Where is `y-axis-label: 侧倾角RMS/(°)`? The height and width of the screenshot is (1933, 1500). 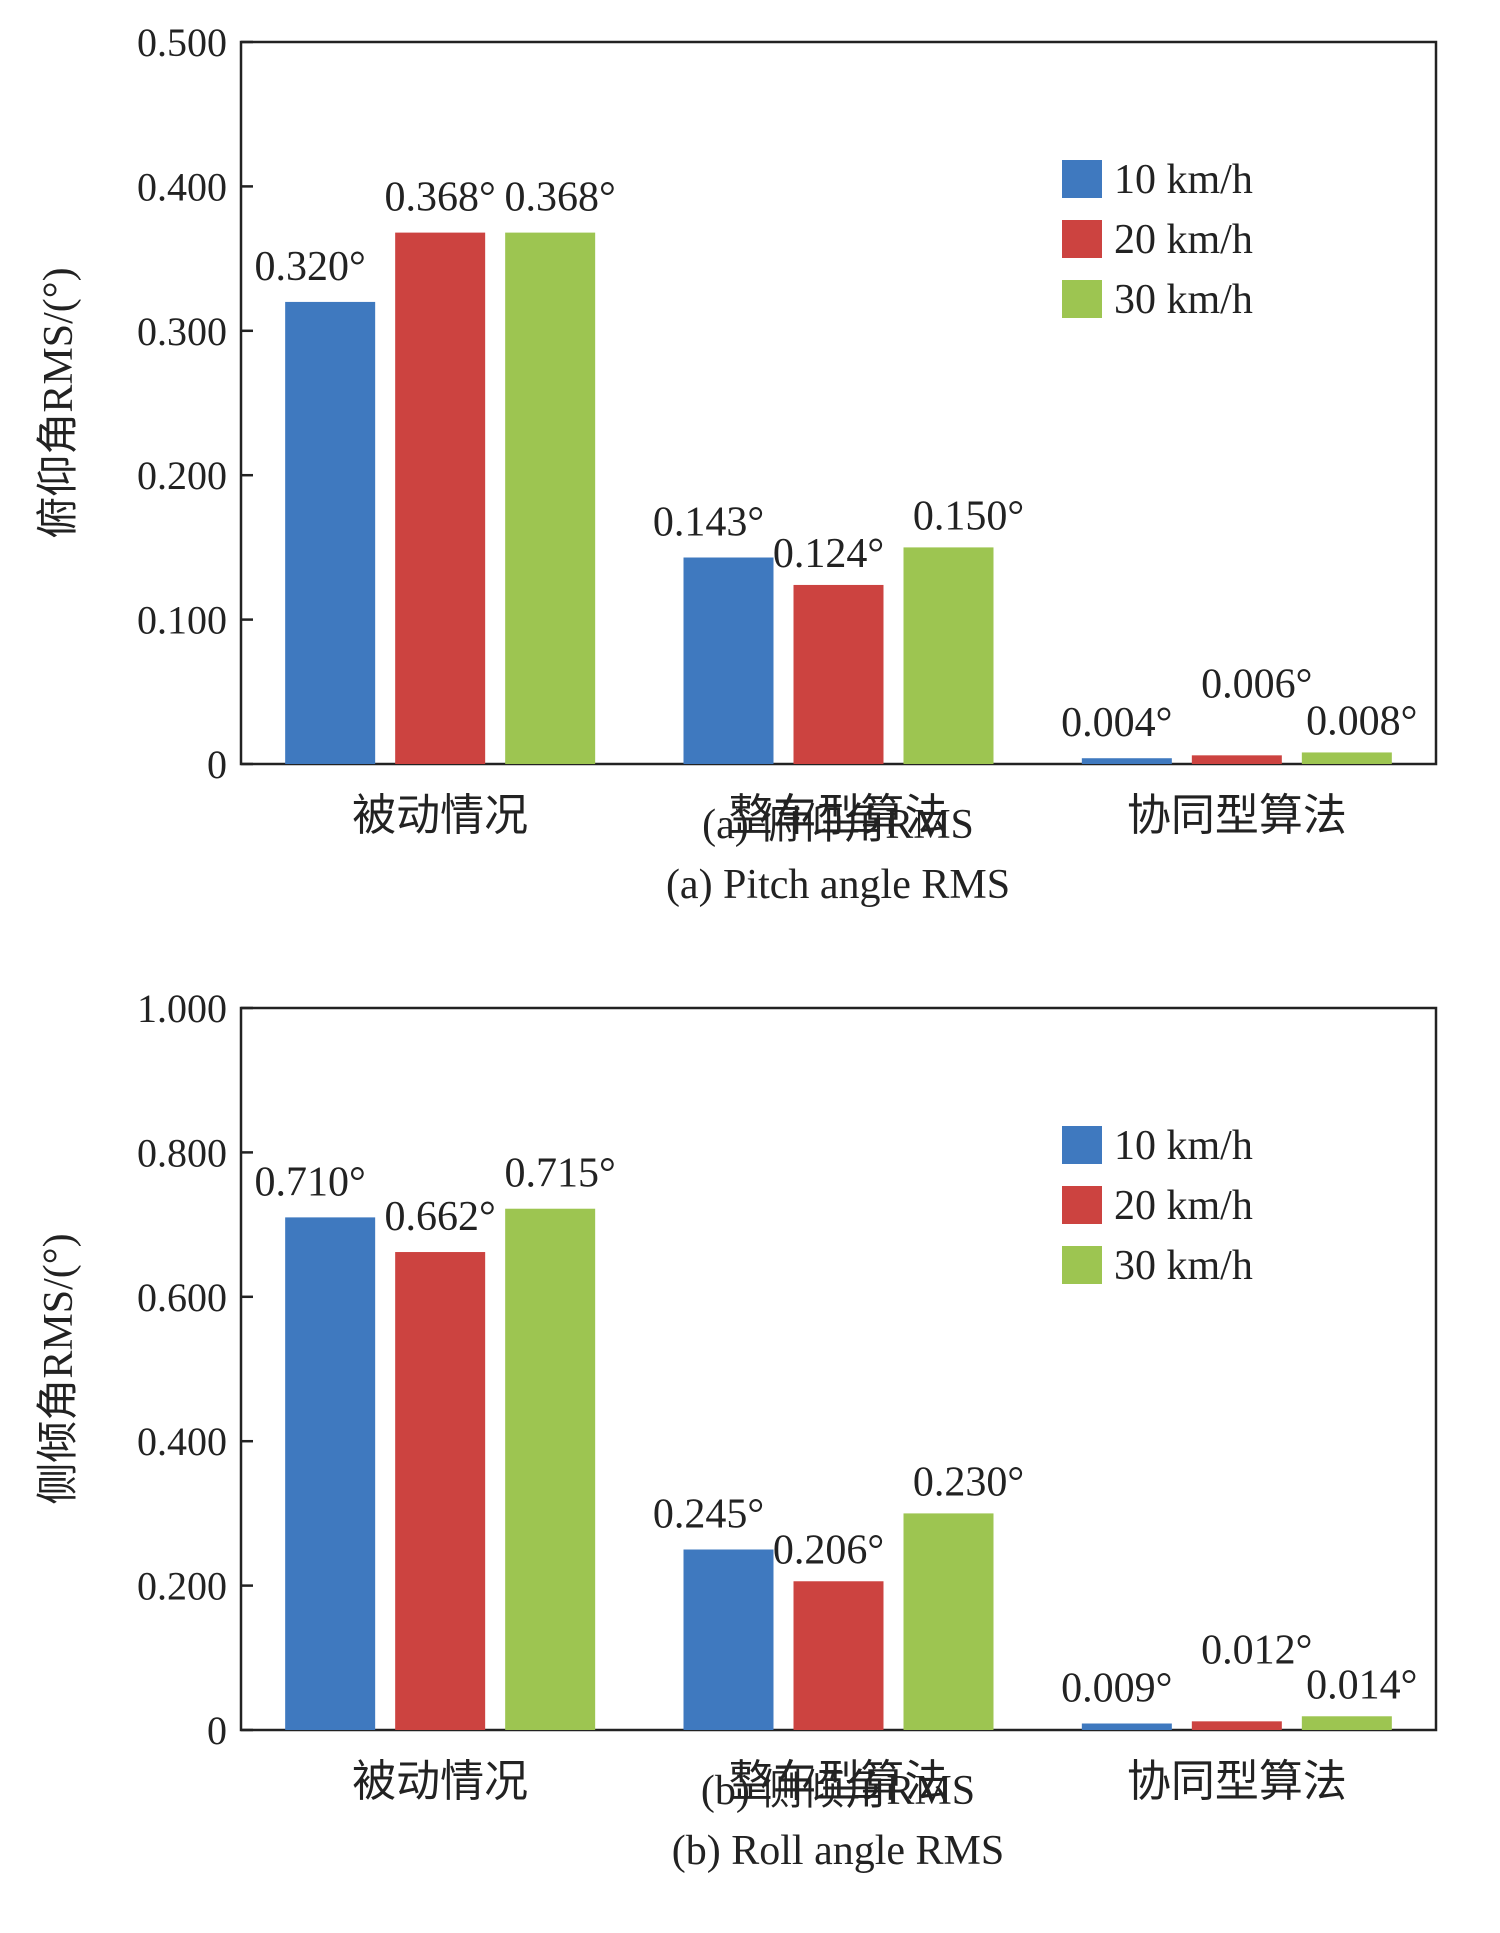
y-axis-label: 侧倾角RMS/(°) is located at coordinates (59, 1368).